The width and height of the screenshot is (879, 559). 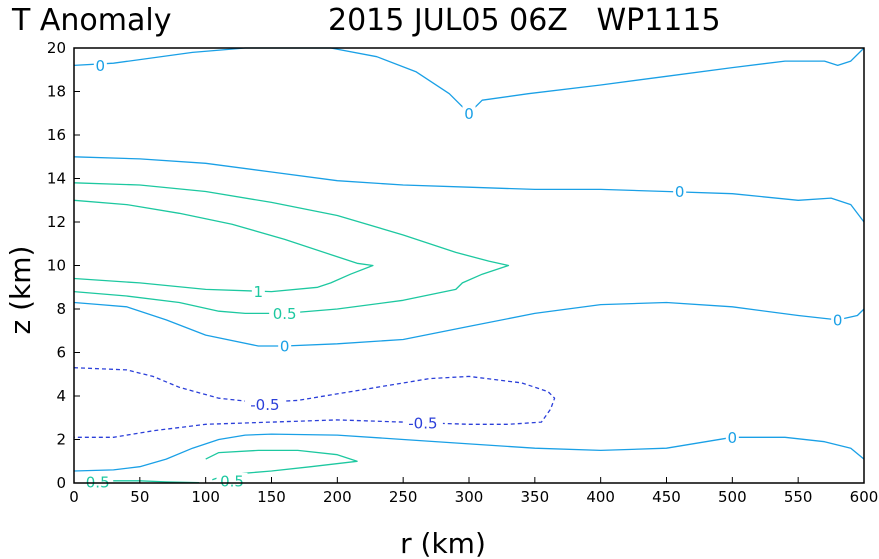 What do you see at coordinates (443, 543) in the screenshot?
I see `x-axis-title: r (km)` at bounding box center [443, 543].